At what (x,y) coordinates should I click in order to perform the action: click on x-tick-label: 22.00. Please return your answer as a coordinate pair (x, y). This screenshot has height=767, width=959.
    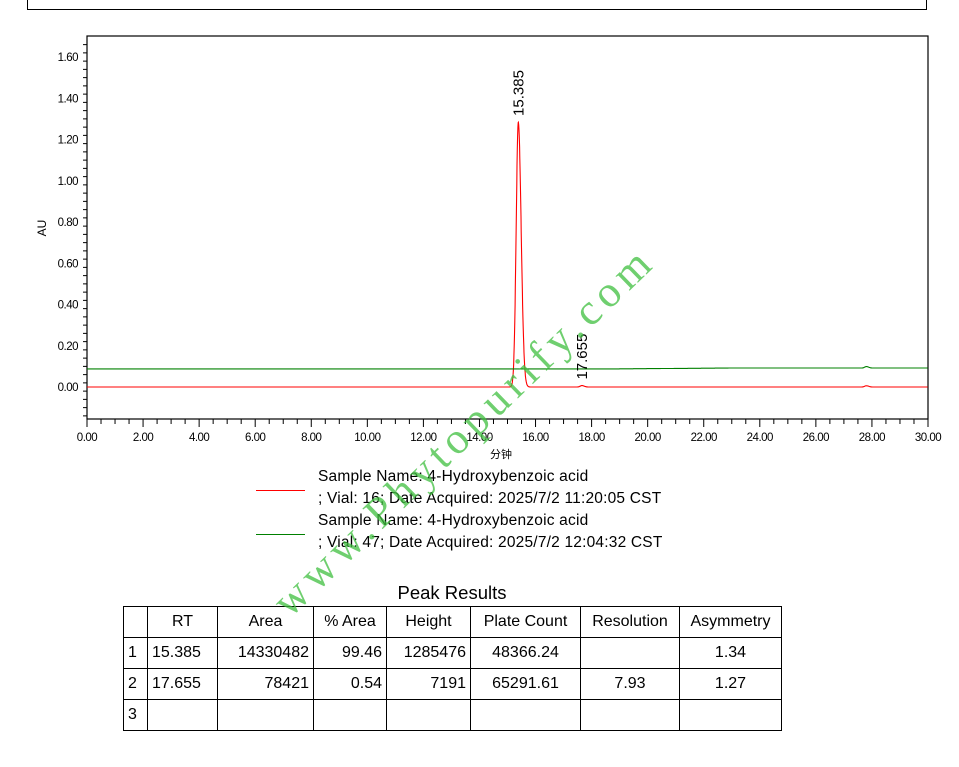
    Looking at the image, I should click on (704, 438).